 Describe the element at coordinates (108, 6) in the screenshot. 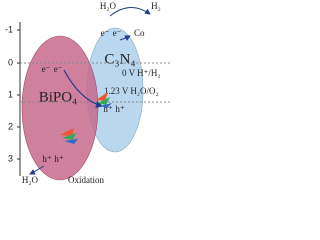

I see `top-reactant: H₂O` at that location.